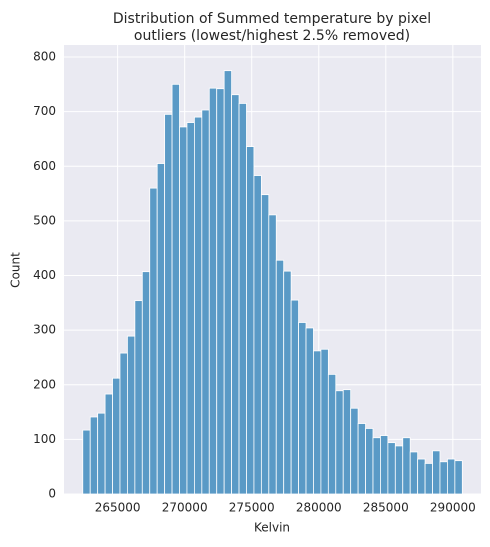 This screenshot has height=547, width=490. I want to click on x-tick-label: 290000, so click(453, 508).